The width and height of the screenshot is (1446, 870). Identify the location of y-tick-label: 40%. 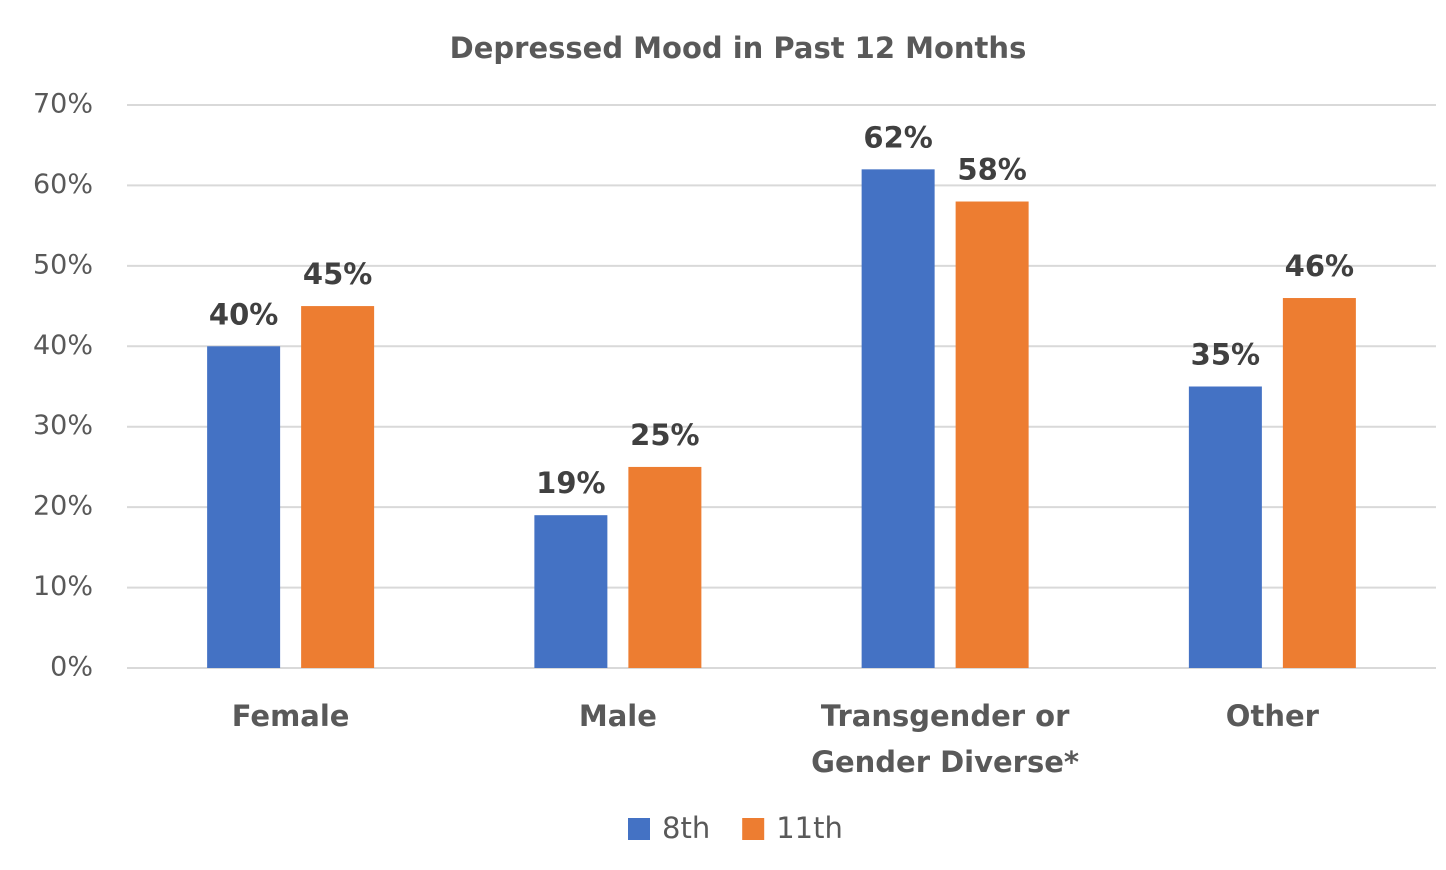
(63, 345).